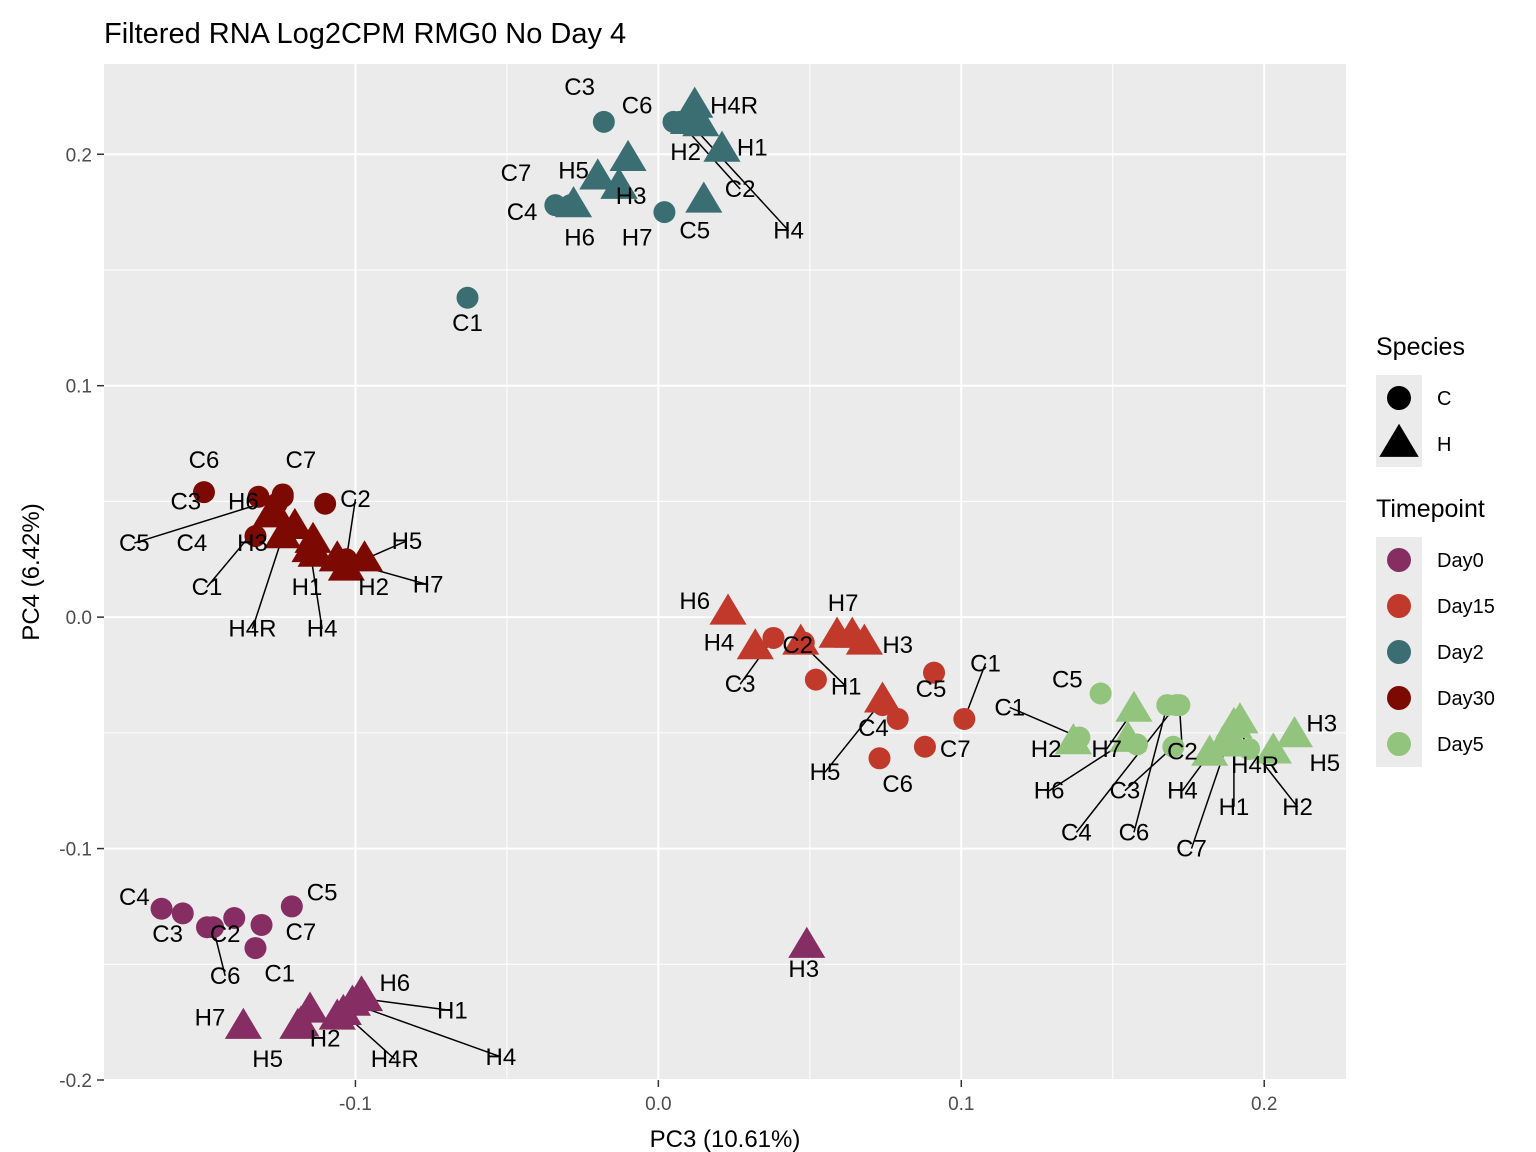 The height and width of the screenshot is (1152, 1536). Describe the element at coordinates (815, 679) in the screenshot. I see `point-day15-x7` at that location.